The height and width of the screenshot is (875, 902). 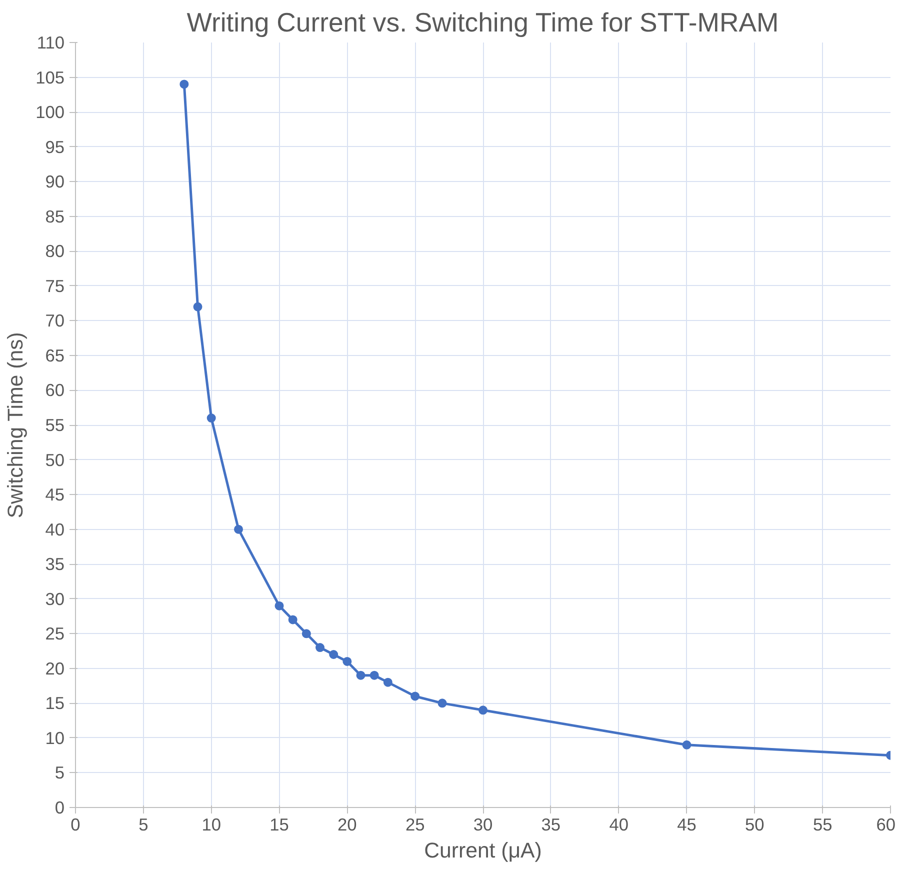 What do you see at coordinates (551, 824) in the screenshot?
I see `x-tick-label: 35` at bounding box center [551, 824].